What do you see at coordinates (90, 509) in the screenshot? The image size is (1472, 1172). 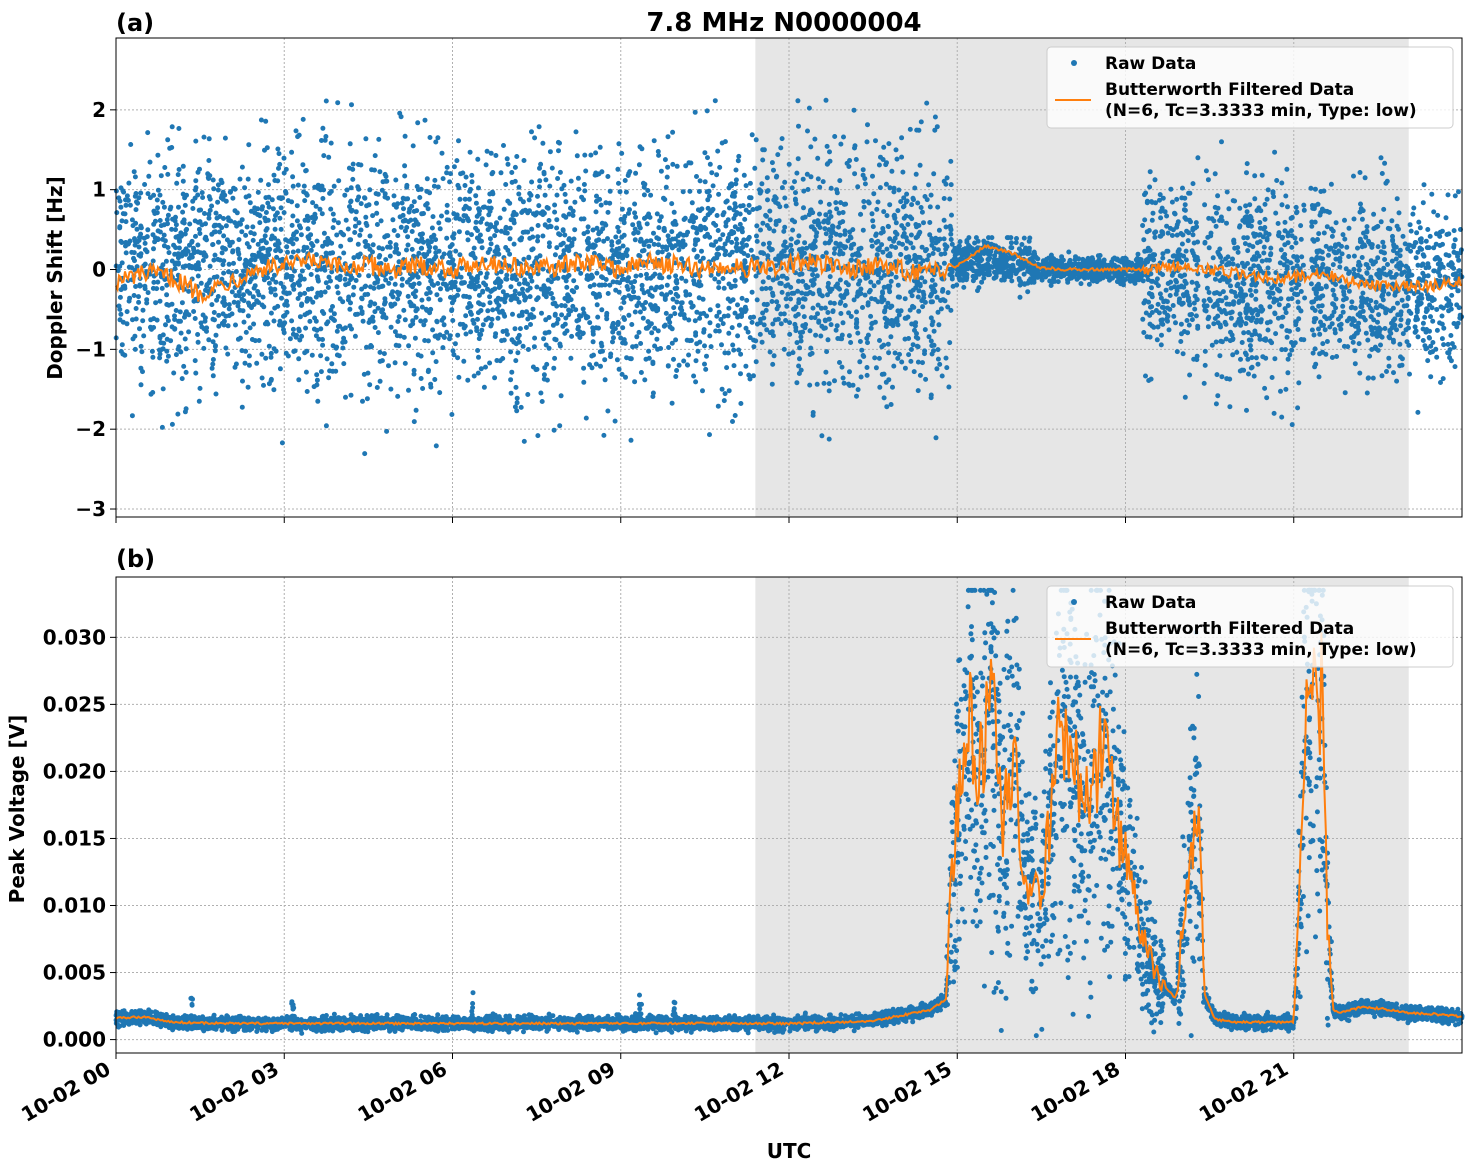 I see `y-tick-label: −3` at bounding box center [90, 509].